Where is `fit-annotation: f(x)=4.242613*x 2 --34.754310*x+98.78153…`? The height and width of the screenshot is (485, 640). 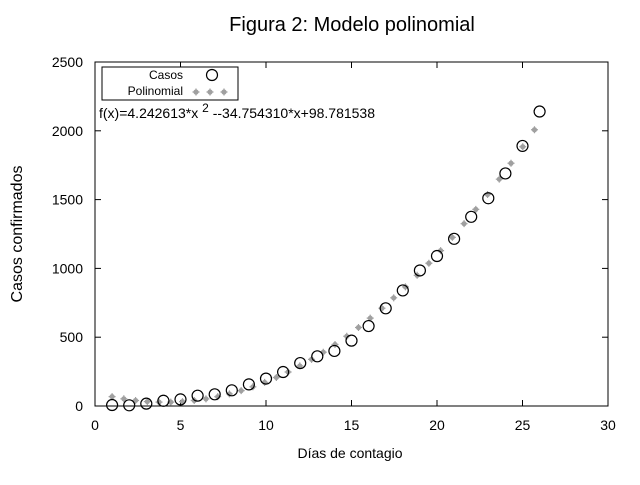
fit-annotation: f(x)=4.242613*x 2 --34.754310*x+98.78153… is located at coordinates (237, 111).